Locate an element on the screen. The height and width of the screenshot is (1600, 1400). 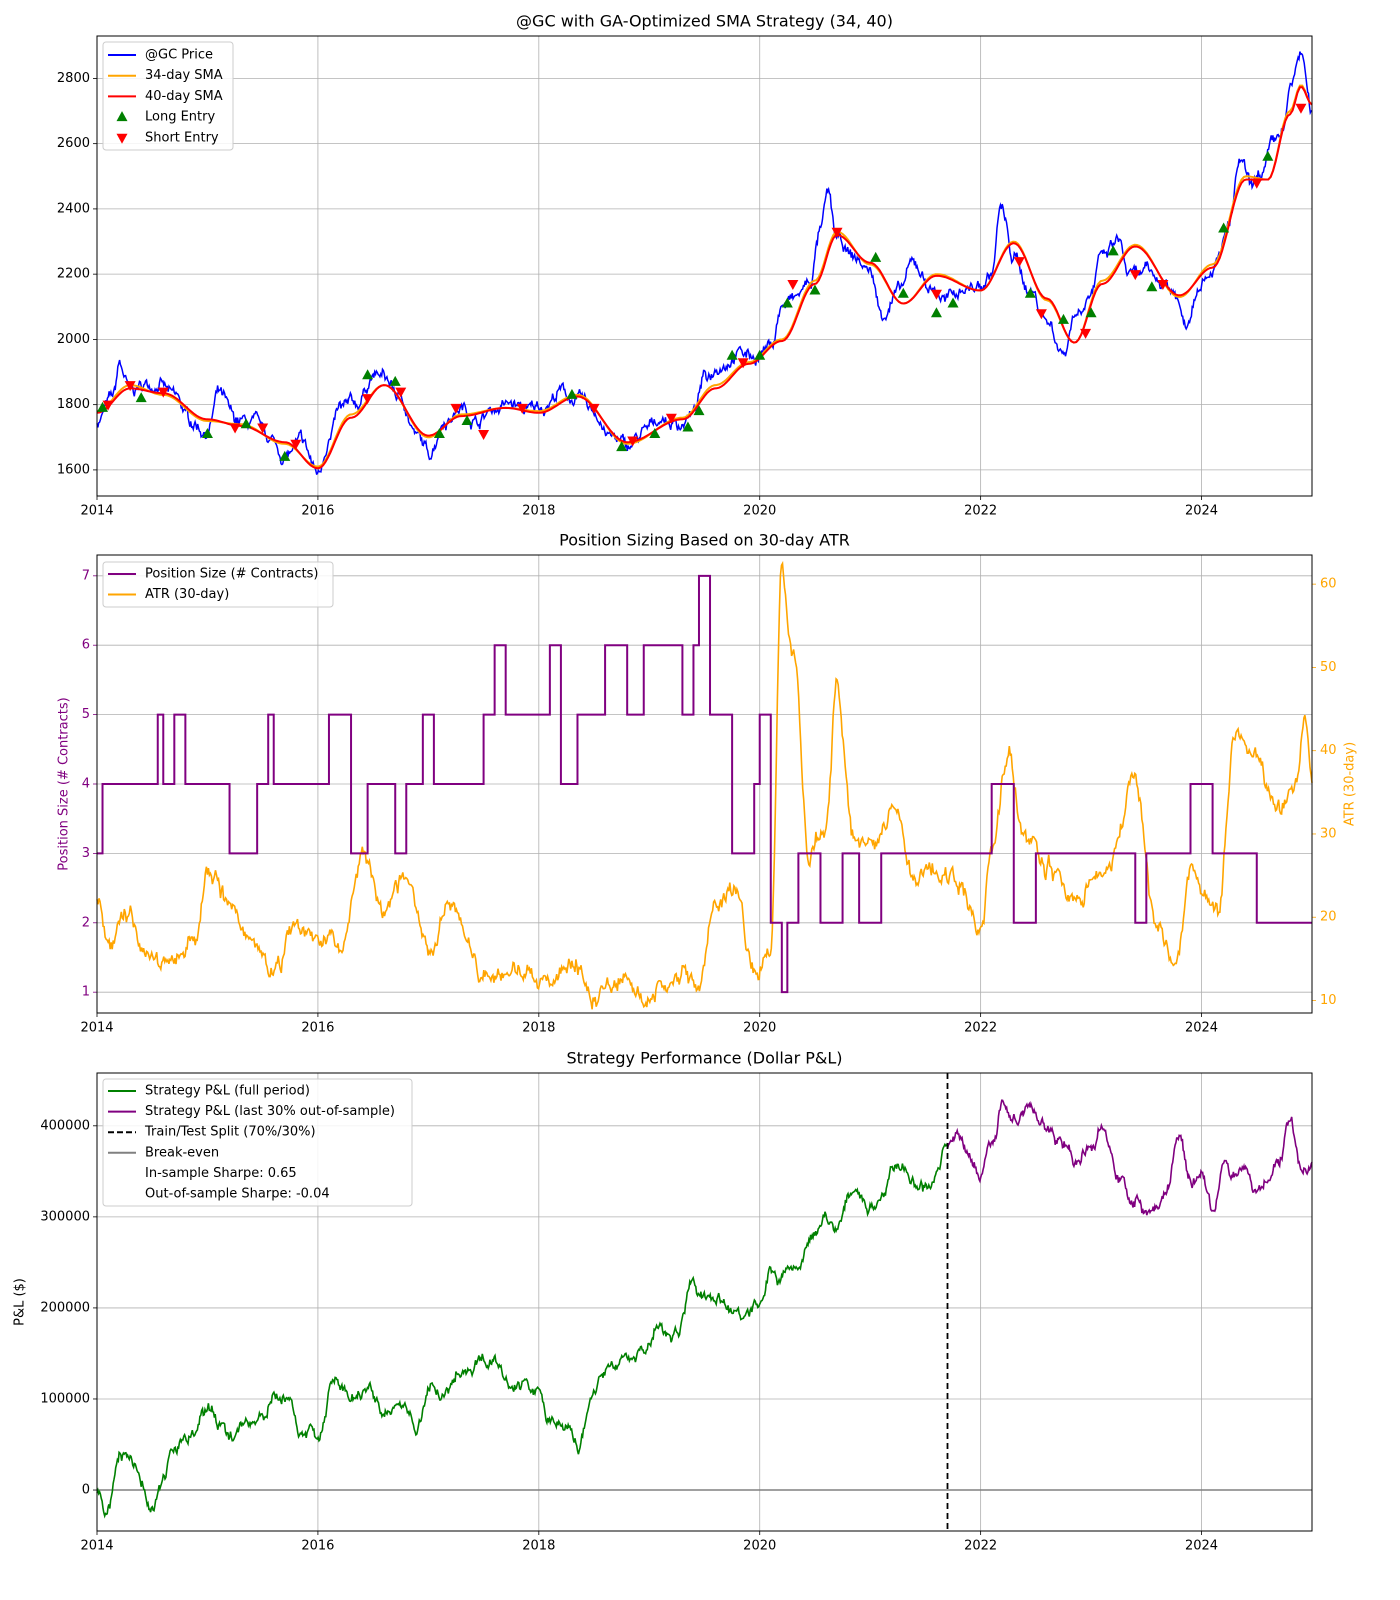
y-axis-label: Position Size (# Contracts) is located at coordinates (64, 783).